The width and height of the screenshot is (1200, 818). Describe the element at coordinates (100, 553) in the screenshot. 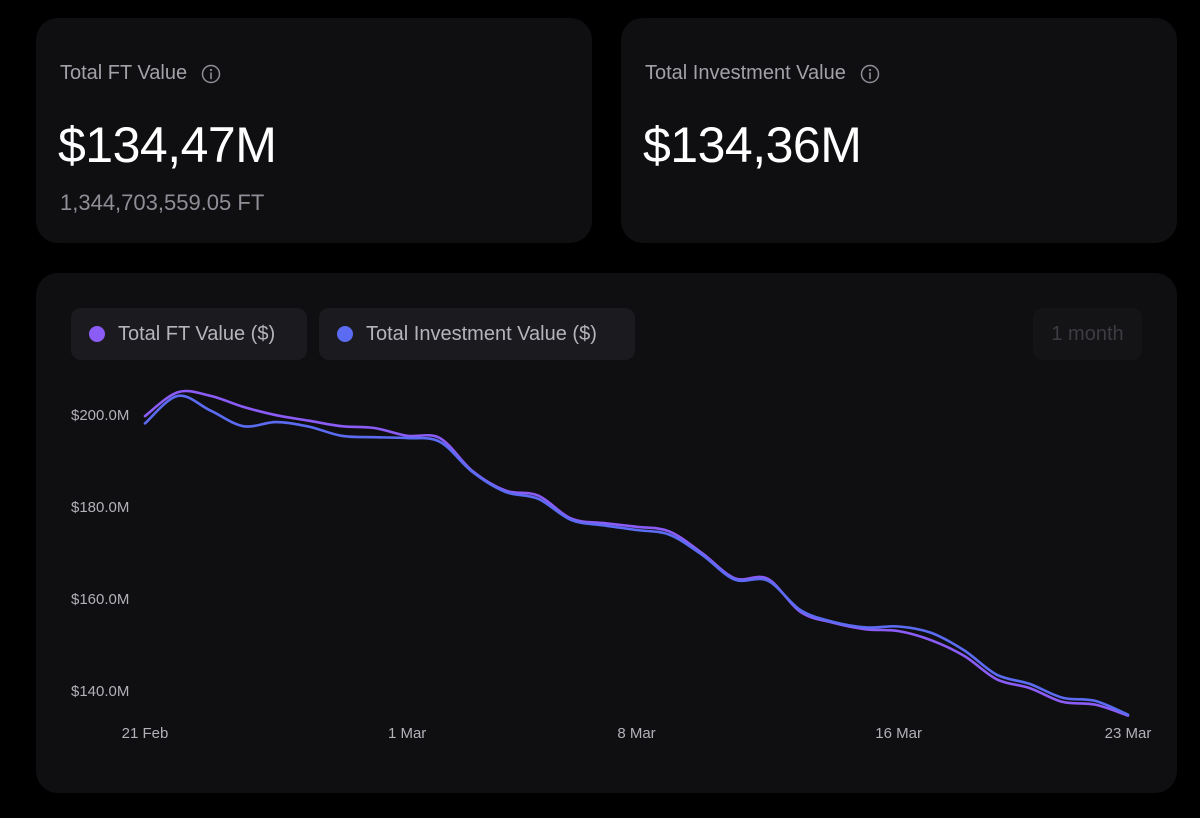

I see `y-axis-ticks: $200.0M $180.0M $160.0M $140.0M` at that location.